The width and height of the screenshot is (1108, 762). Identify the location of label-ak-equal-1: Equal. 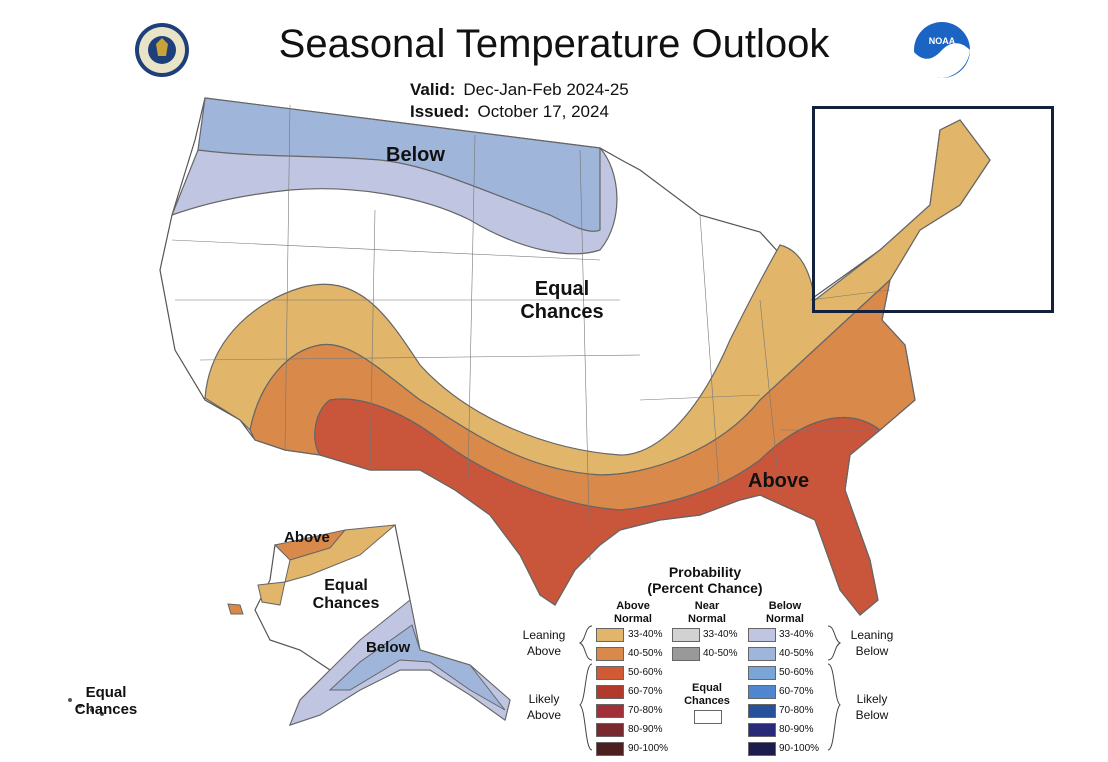
(346, 585).